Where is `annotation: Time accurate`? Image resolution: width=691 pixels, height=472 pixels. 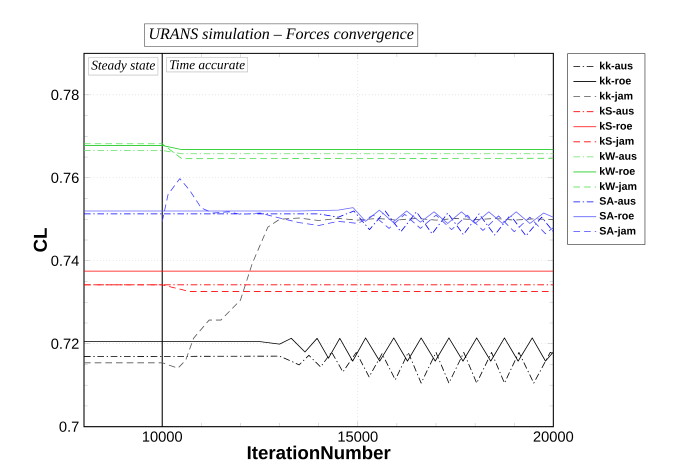
annotation: Time accurate is located at coordinates (207, 65).